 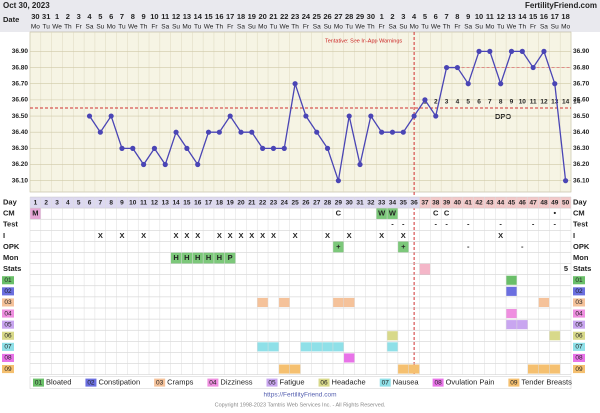 What do you see at coordinates (360, 16) in the screenshot?
I see `date-label: 29` at bounding box center [360, 16].